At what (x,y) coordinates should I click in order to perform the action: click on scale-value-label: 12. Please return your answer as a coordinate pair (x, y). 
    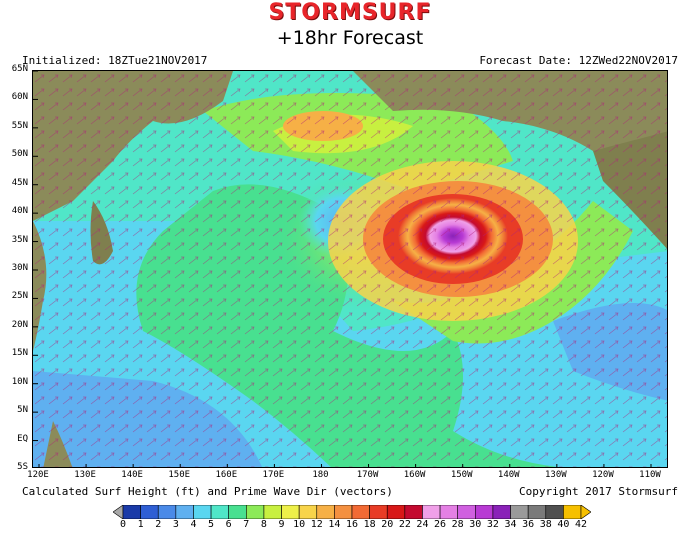
    Looking at the image, I should click on (316, 524).